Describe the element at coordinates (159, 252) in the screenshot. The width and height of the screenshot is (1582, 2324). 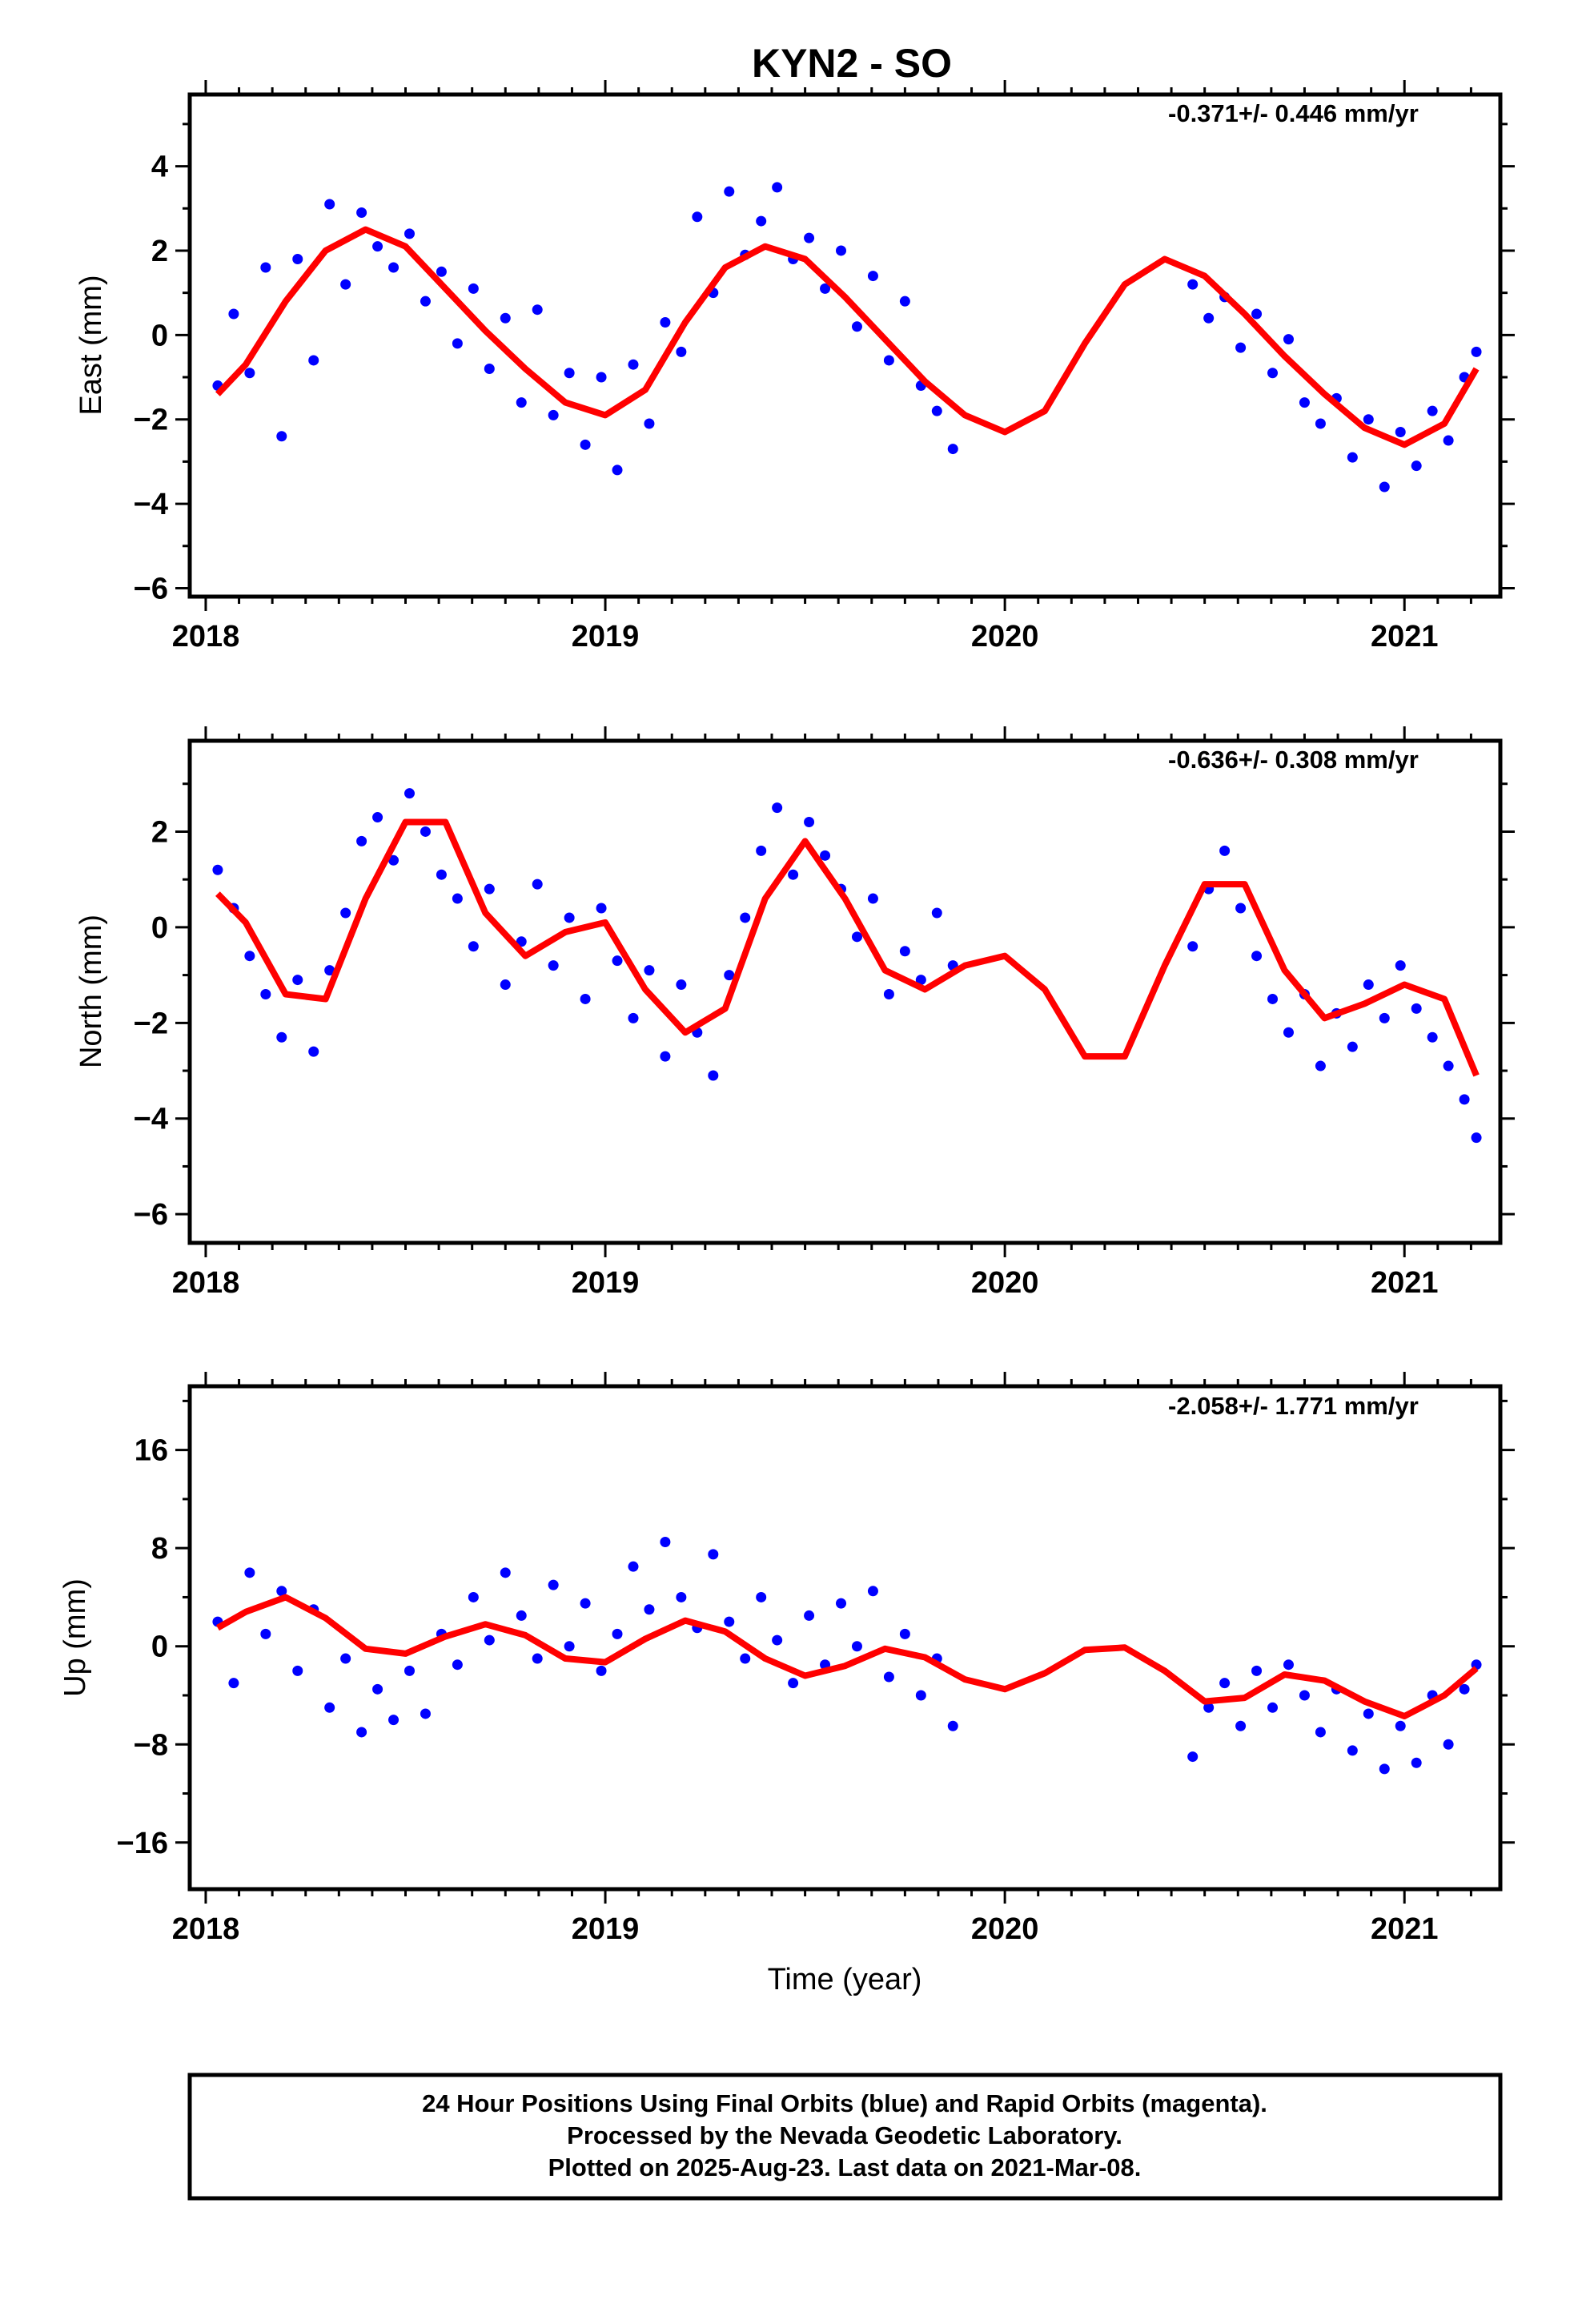
I see `east-y-tick-label: 2` at that location.